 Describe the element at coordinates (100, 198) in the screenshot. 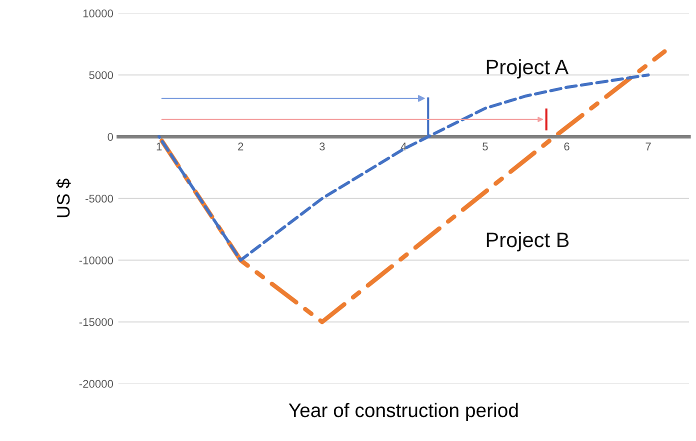

I see `y-tick-label: -5000` at that location.